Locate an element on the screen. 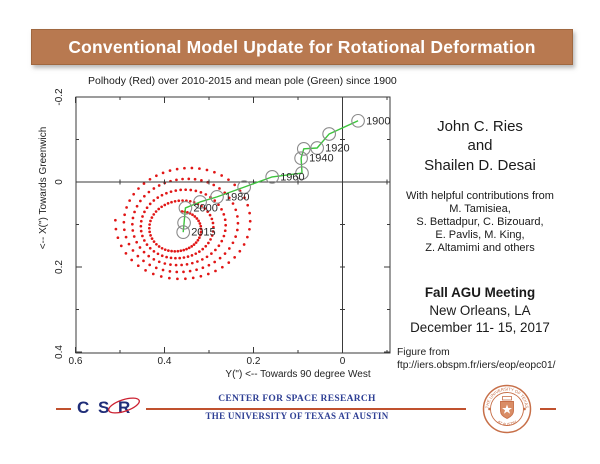 The image size is (600, 464). year-label: 1960 is located at coordinates (292, 177).